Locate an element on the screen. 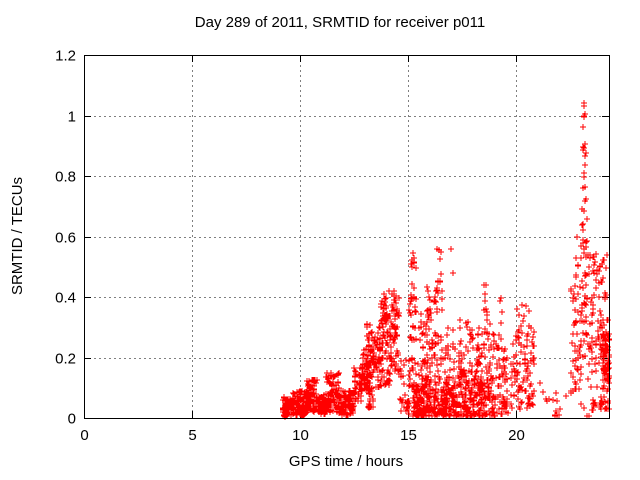 The image size is (640, 480). x-tick-label: 15 is located at coordinates (408, 435).